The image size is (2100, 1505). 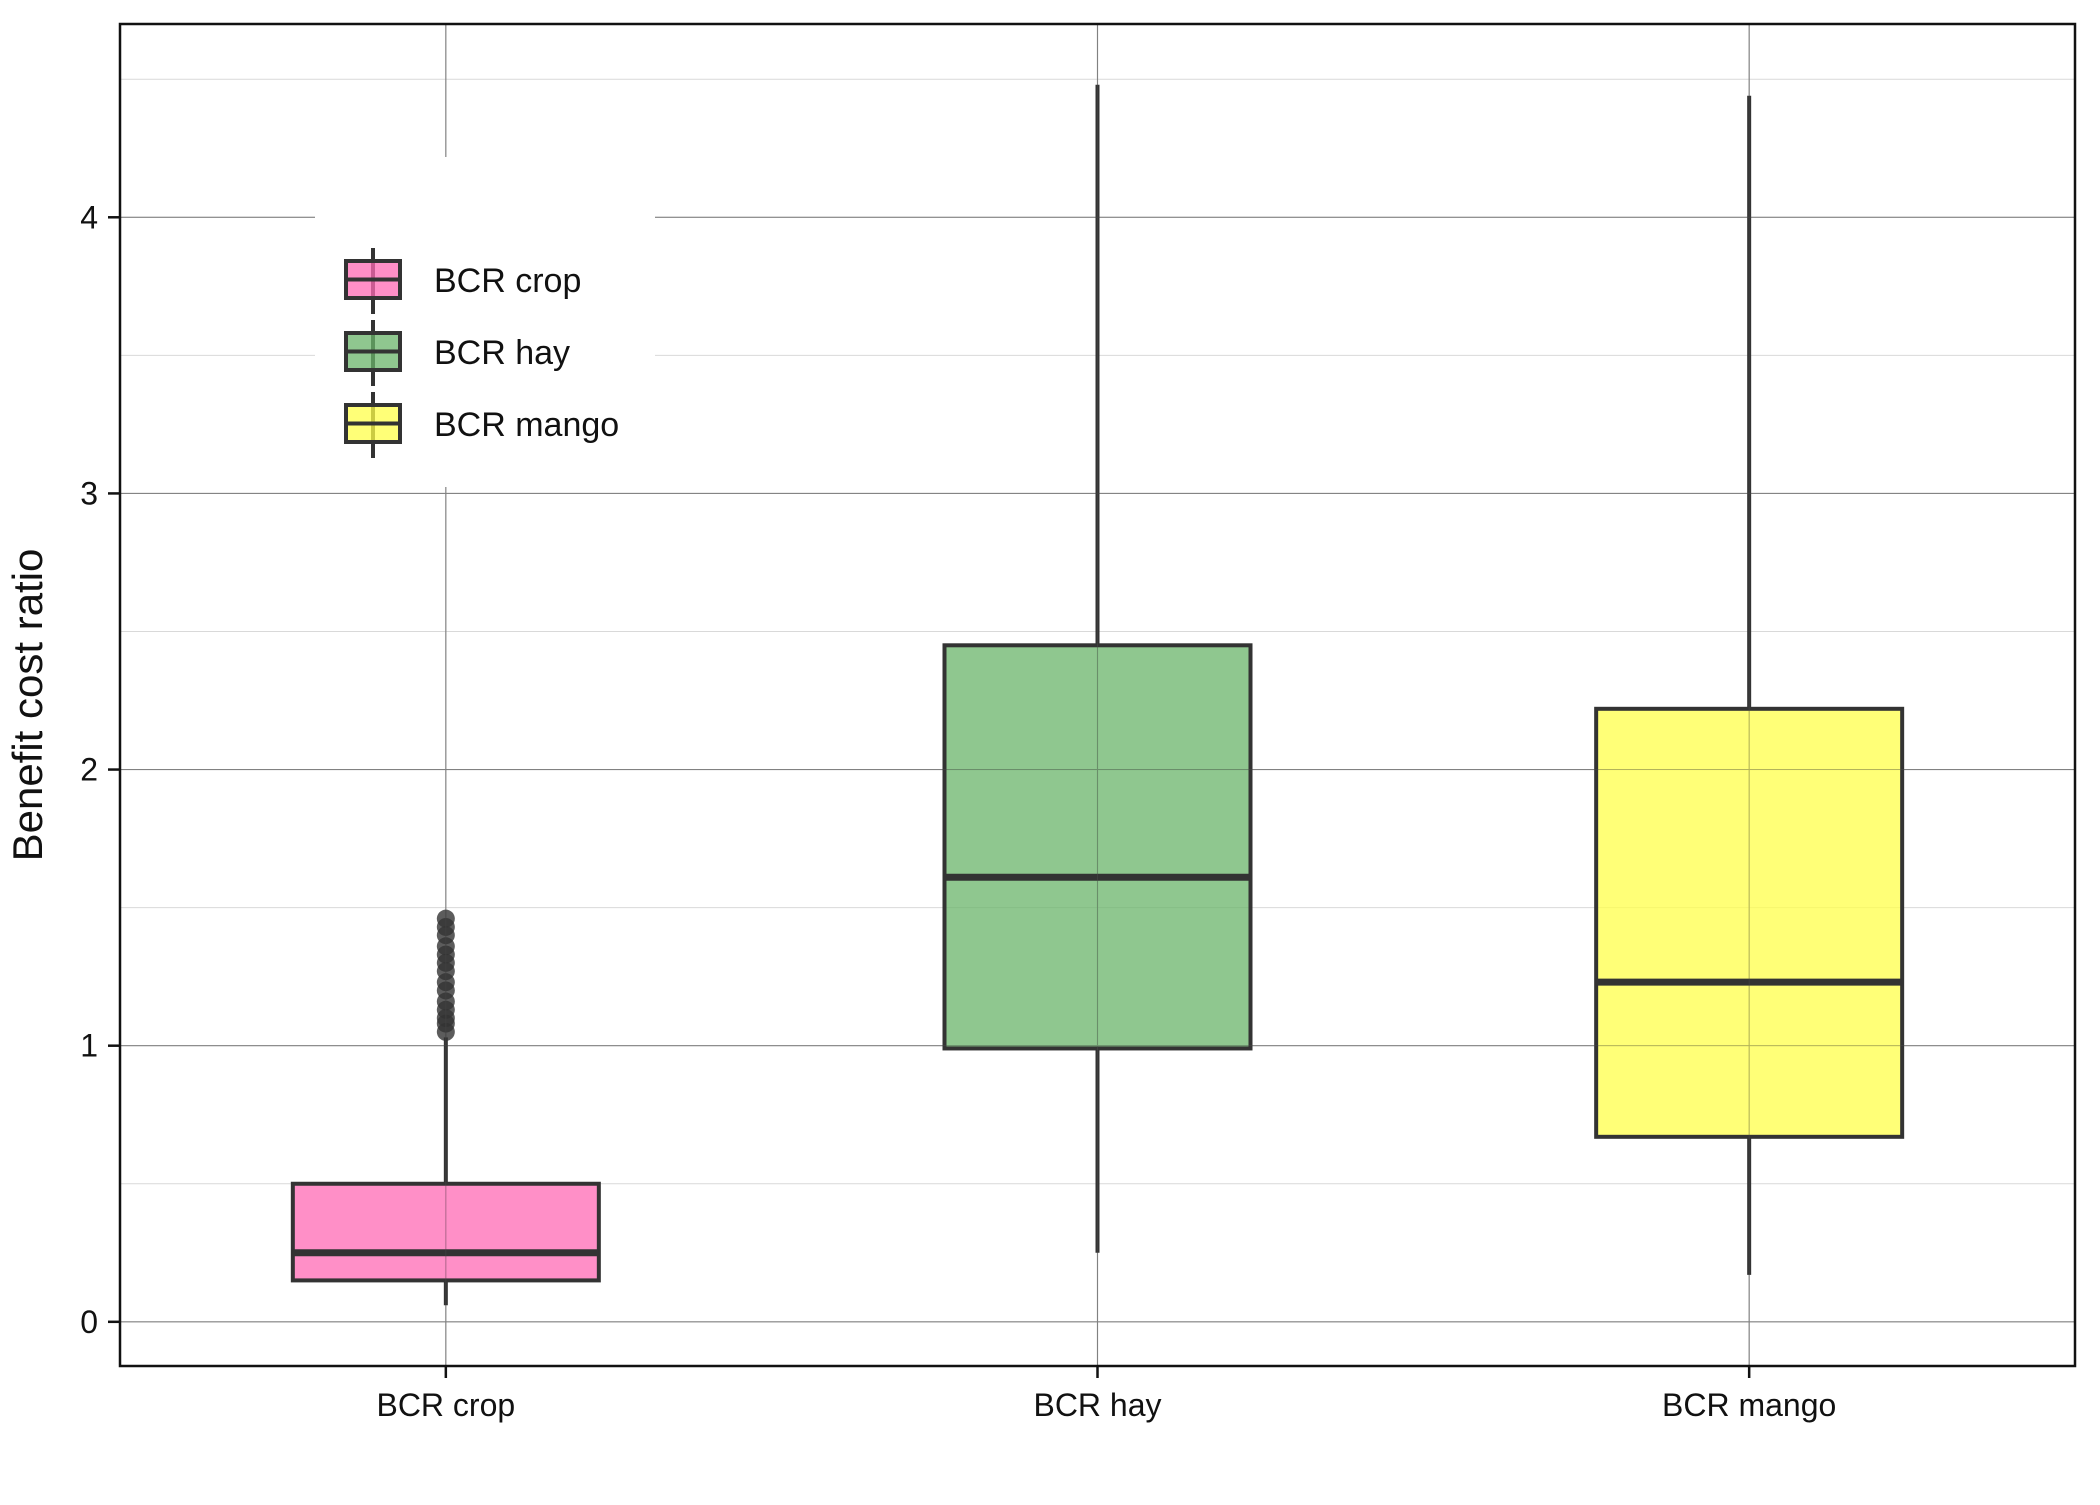 I want to click on x-tick-label: BCR mango, so click(x=1749, y=1405).